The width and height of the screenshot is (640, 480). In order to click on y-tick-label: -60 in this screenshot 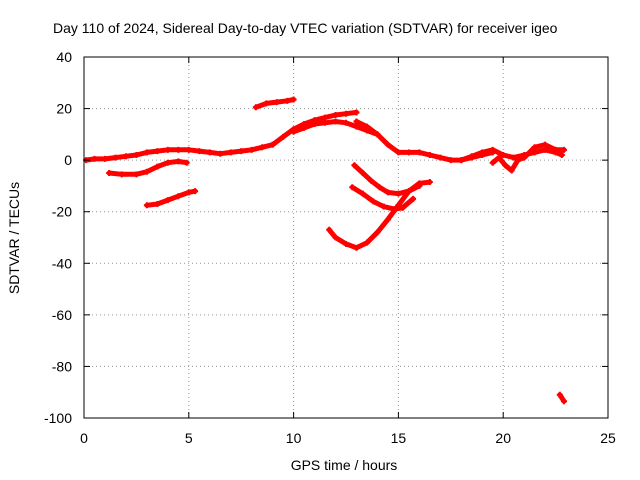, I will do `click(62, 315)`.